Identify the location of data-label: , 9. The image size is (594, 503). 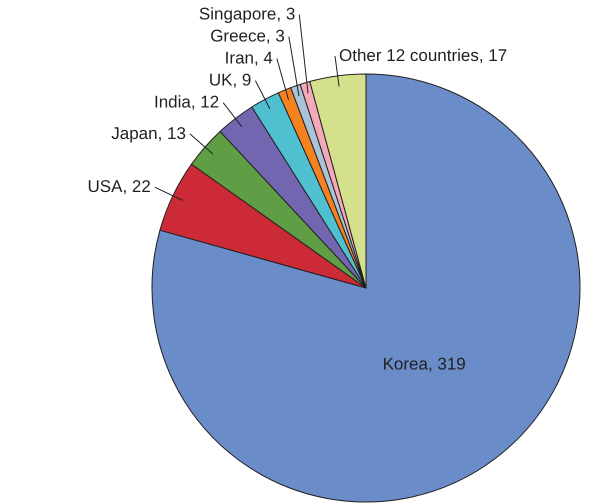
(242, 80).